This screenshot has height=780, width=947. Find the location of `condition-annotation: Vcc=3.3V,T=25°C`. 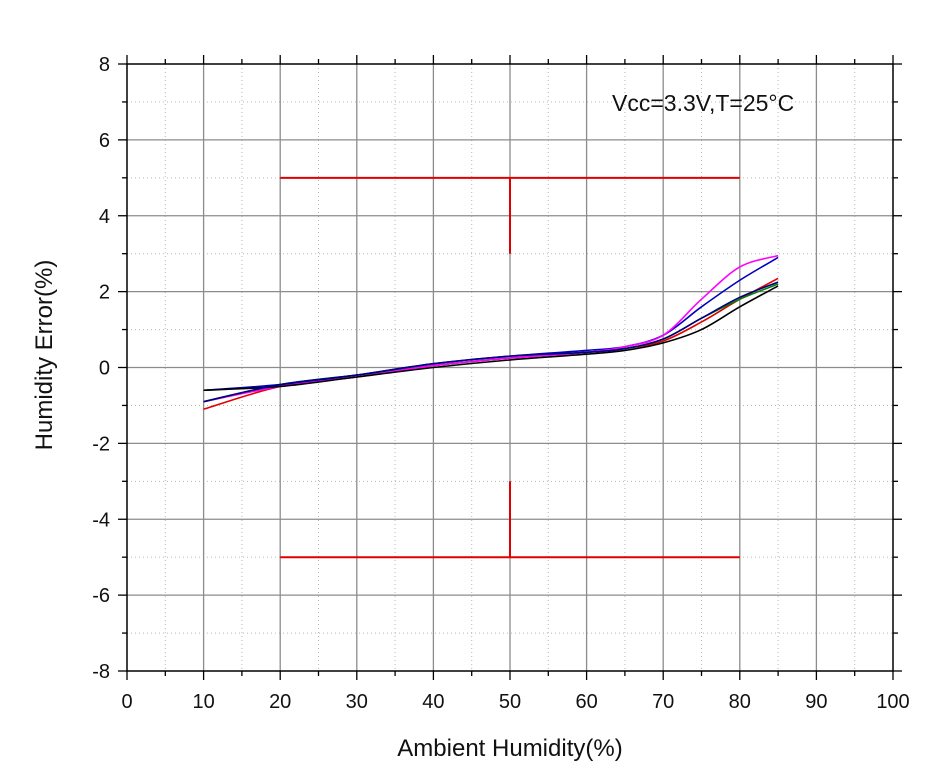

condition-annotation: Vcc=3.3V,T=25°C is located at coordinates (703, 103).